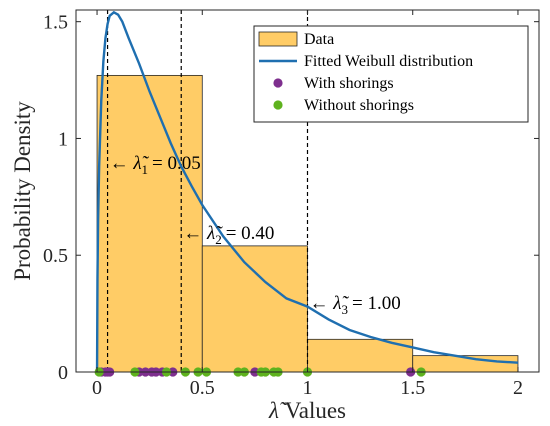 Image resolution: width=550 pixels, height=426 pixels. What do you see at coordinates (319, 39) in the screenshot?
I see `legend-label: Data` at bounding box center [319, 39].